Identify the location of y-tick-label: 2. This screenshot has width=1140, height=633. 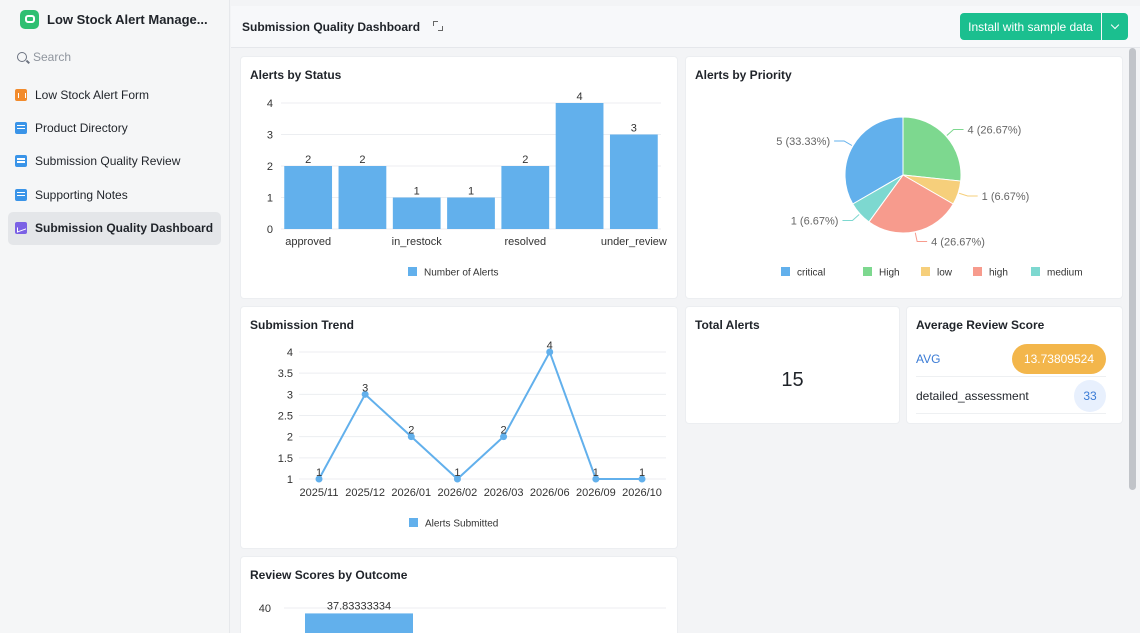
(290, 438).